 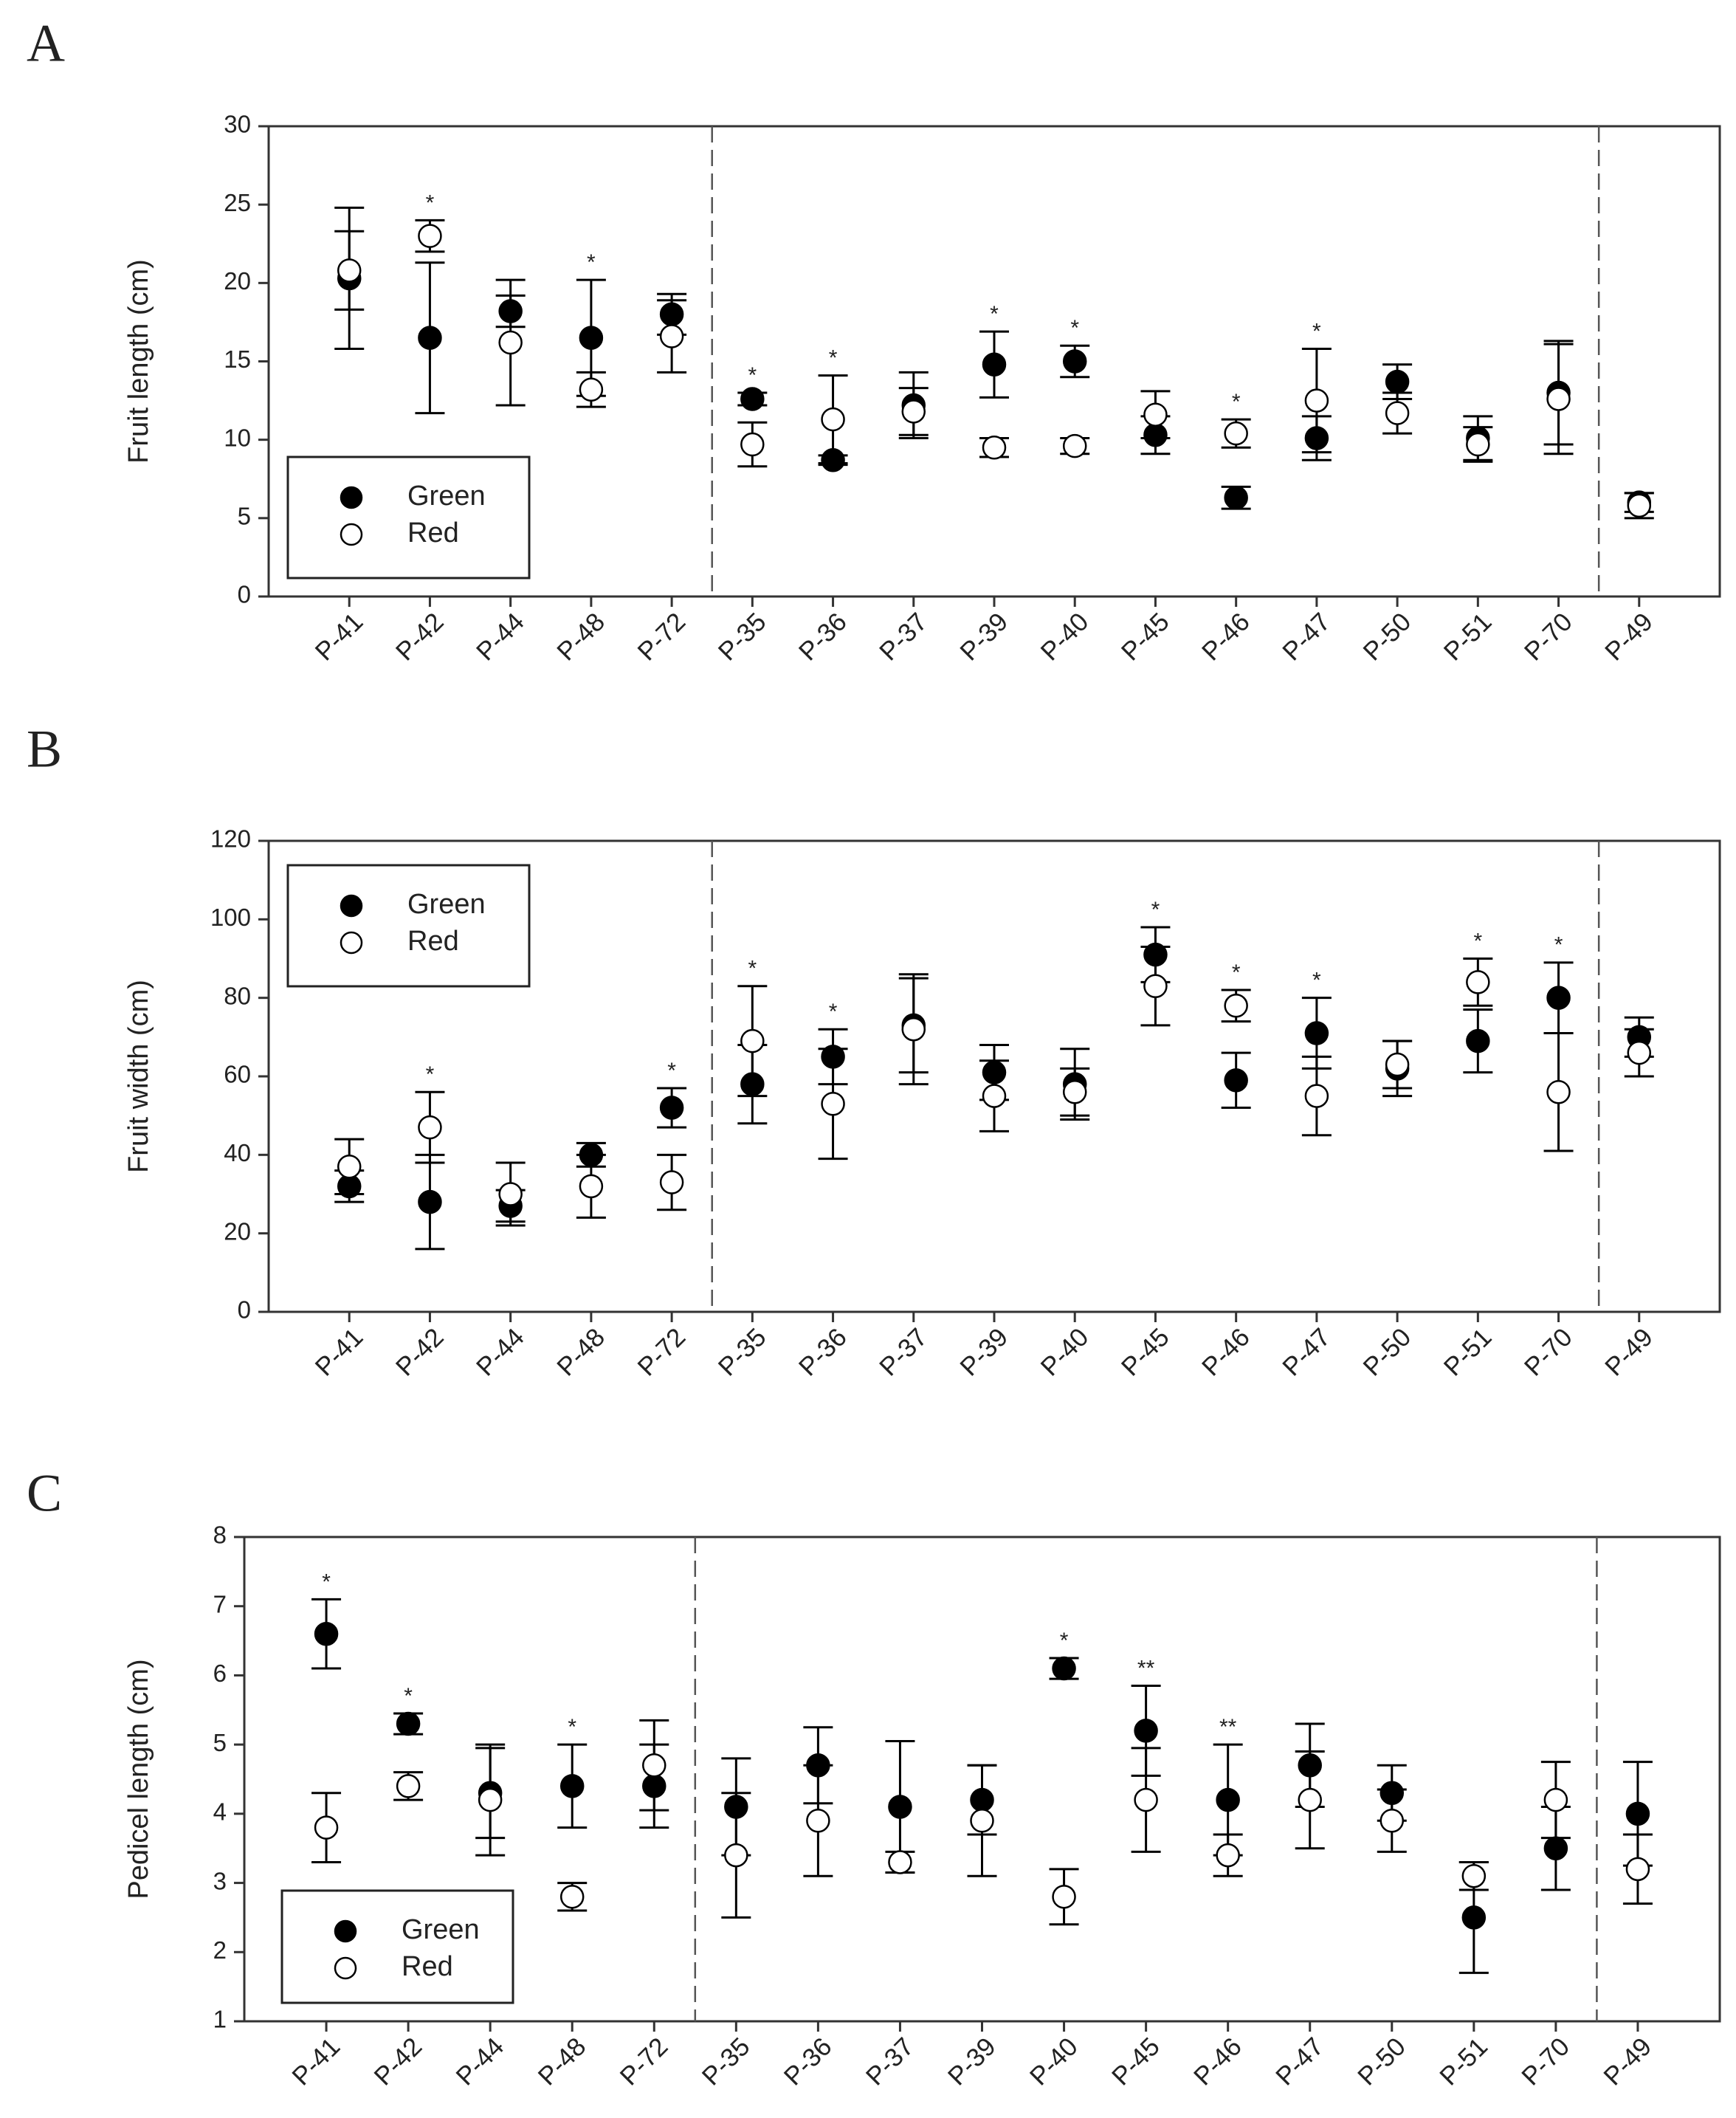 What do you see at coordinates (220, 1950) in the screenshot?
I see `y-tick-label: 2` at bounding box center [220, 1950].